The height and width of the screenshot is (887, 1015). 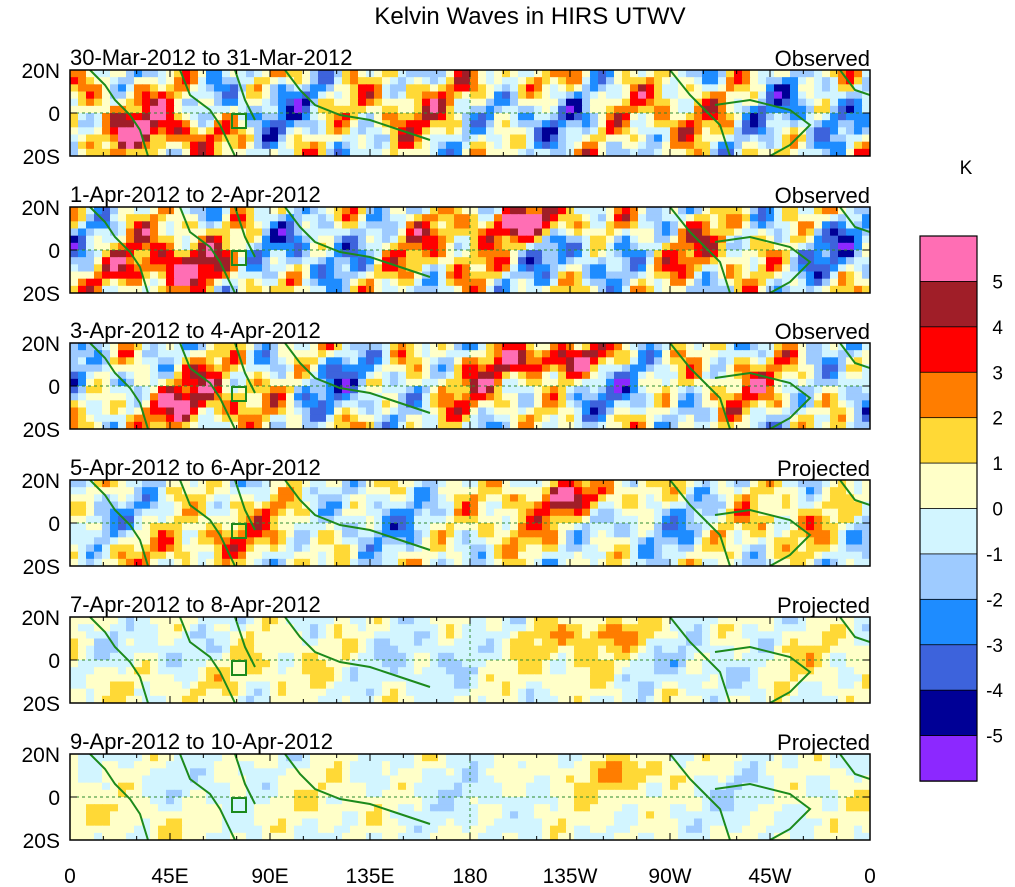 What do you see at coordinates (700, 113) in the screenshot?
I see `central-america-coast` at bounding box center [700, 113].